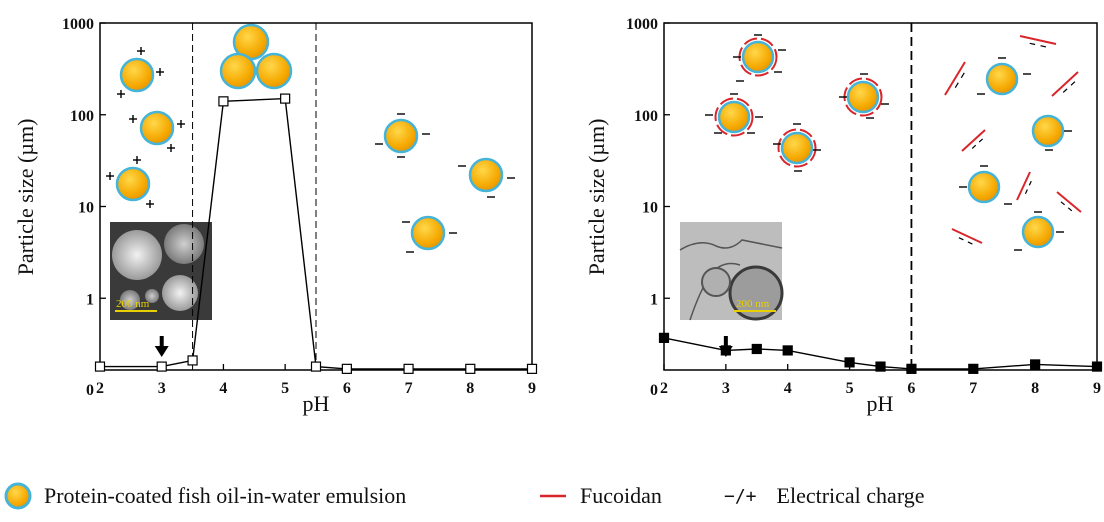 This screenshot has width=1104, height=522. What do you see at coordinates (25, 197) in the screenshot?
I see `y-axis-label-left: Particle size (µm)` at bounding box center [25, 197].